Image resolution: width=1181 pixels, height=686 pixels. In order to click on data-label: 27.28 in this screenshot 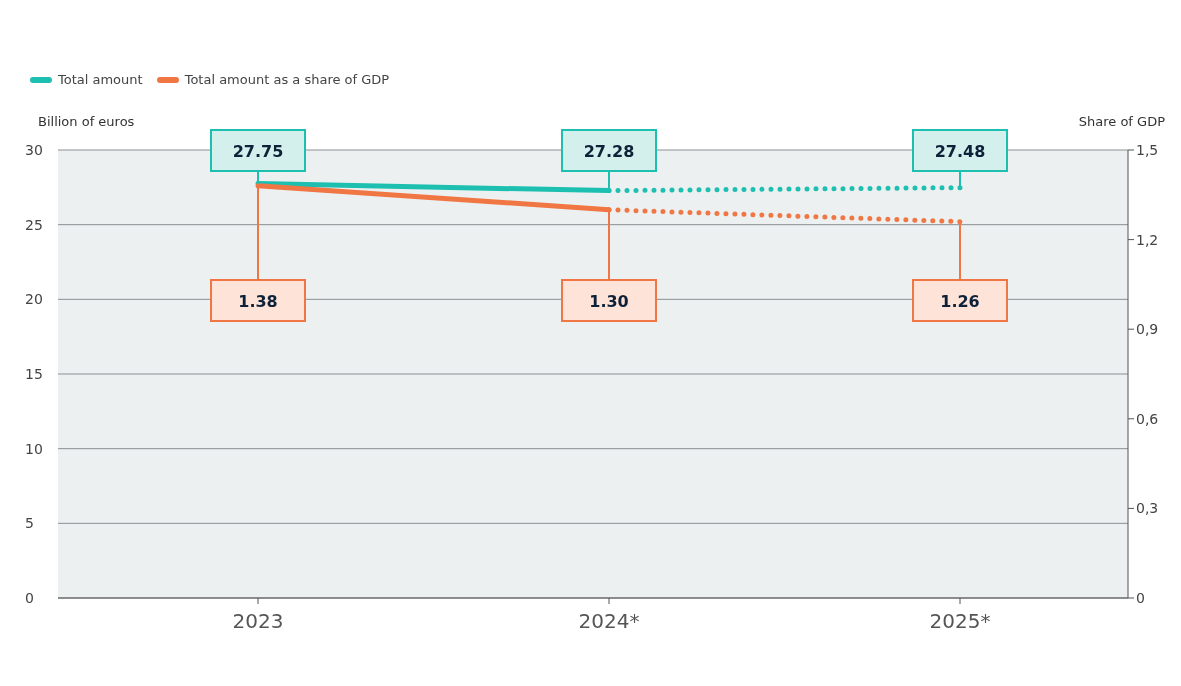, I will do `click(609, 151)`.